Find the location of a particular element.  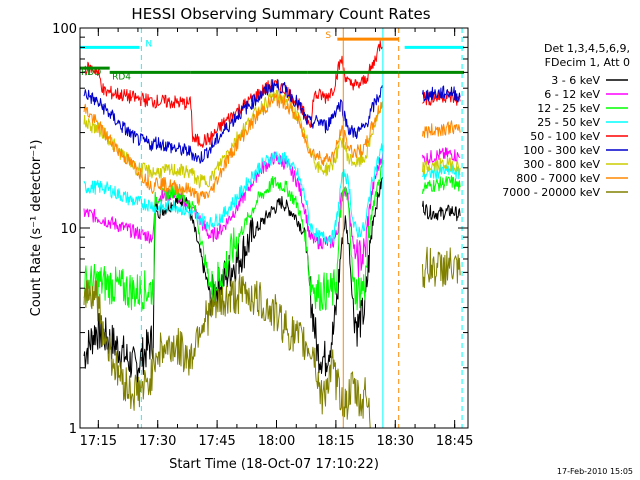

x-tick-label-3: 18:00 is located at coordinates (276, 441).